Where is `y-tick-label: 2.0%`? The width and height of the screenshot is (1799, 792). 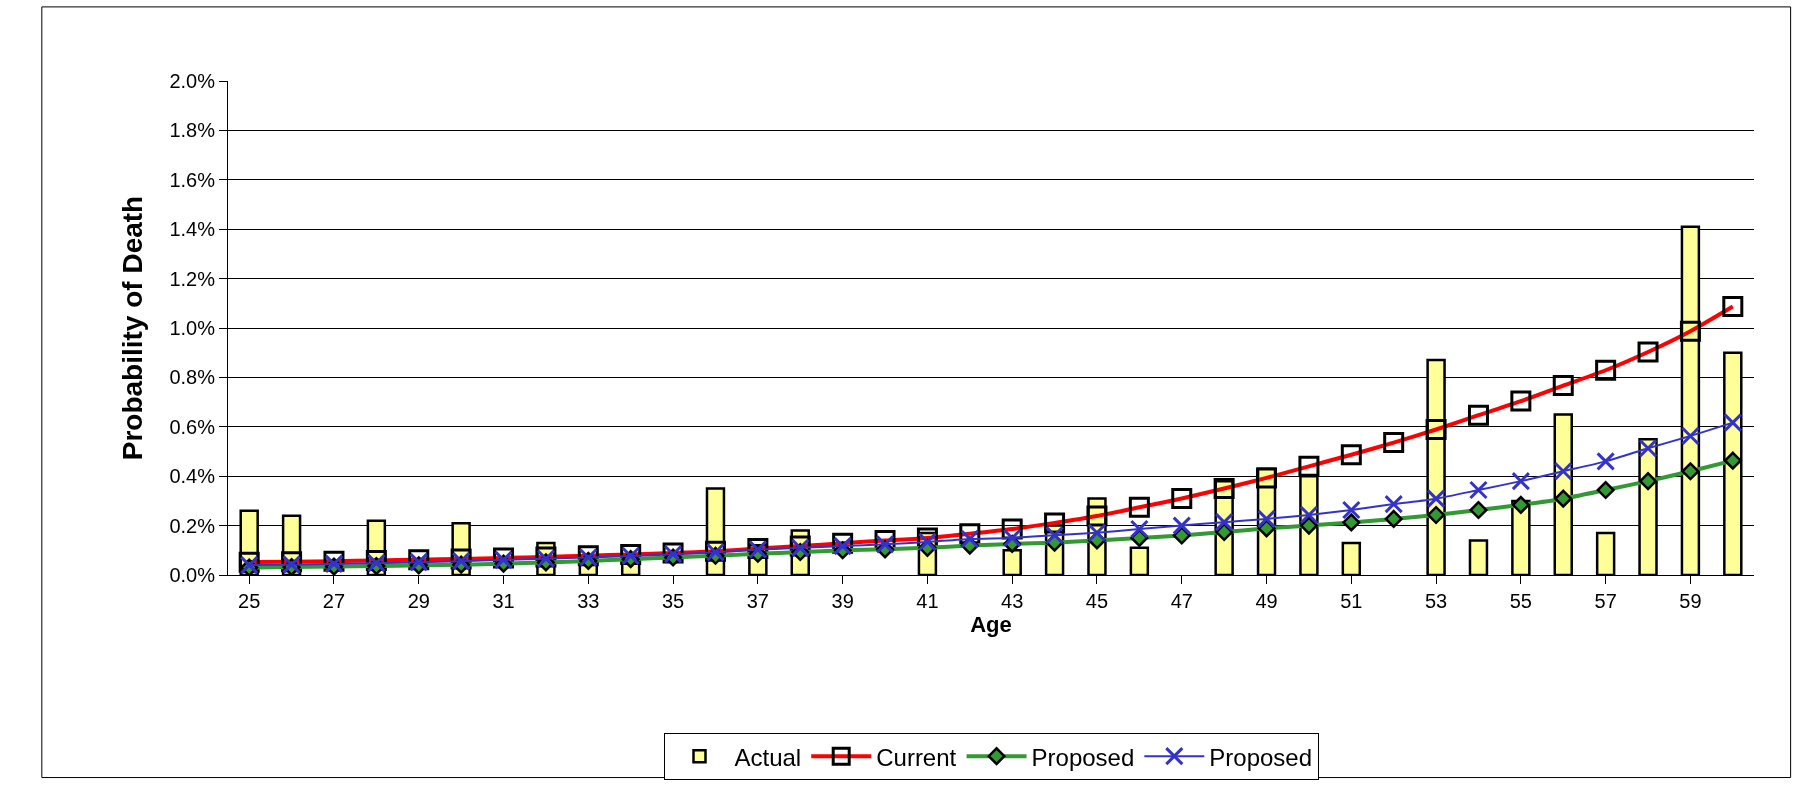
y-tick-label: 2.0% is located at coordinates (192, 81).